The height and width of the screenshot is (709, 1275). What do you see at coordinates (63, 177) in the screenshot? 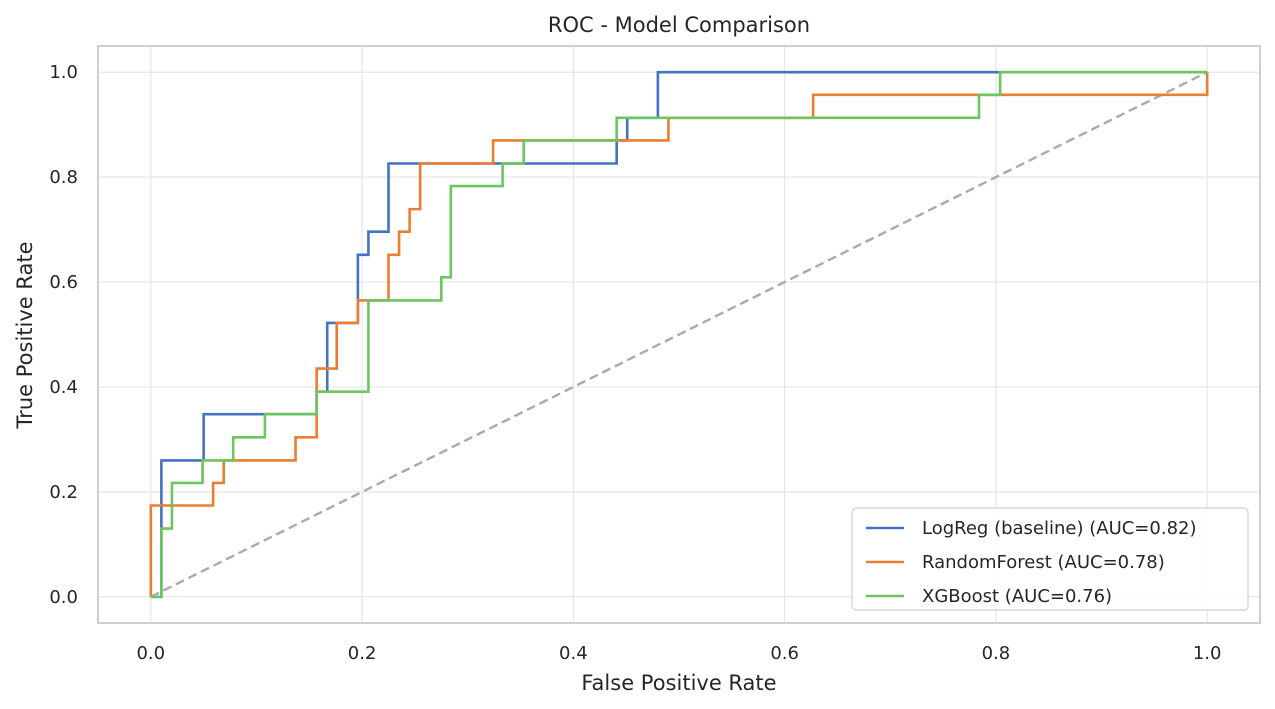
I see `y-tick-label: 0.8` at bounding box center [63, 177].